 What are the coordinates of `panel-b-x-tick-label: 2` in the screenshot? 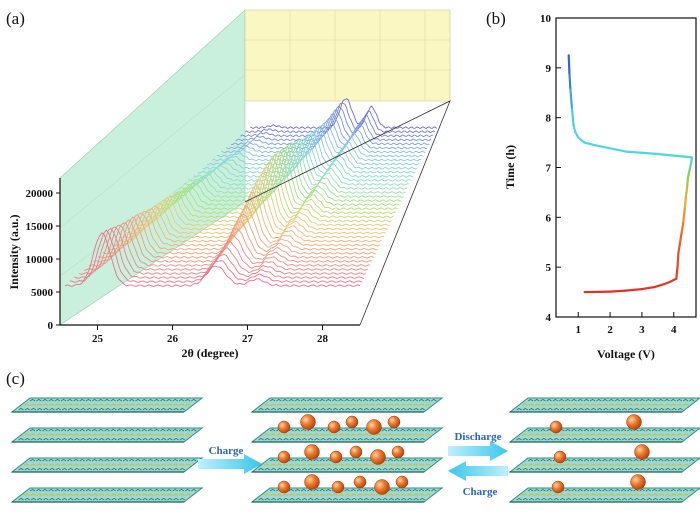 It's located at (610, 330).